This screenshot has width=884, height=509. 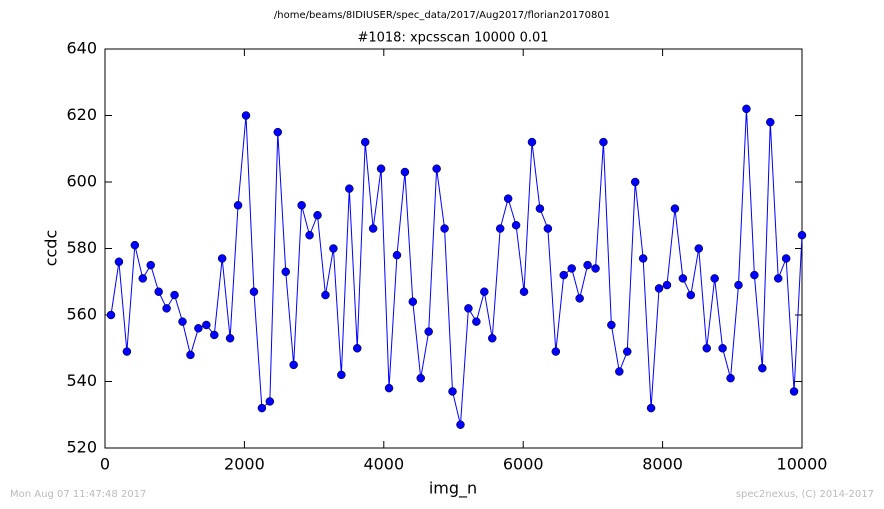 What do you see at coordinates (81, 114) in the screenshot?
I see `y-tick-label: 620` at bounding box center [81, 114].